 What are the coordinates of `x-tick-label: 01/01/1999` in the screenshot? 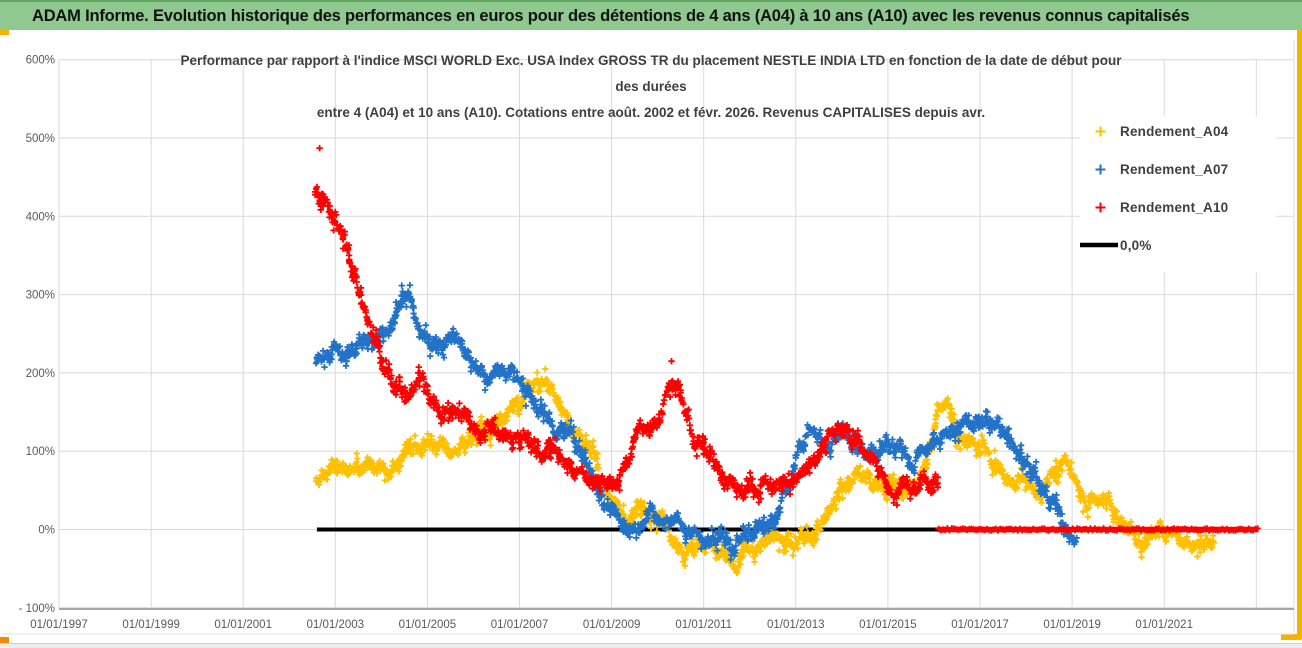 It's located at (151, 625).